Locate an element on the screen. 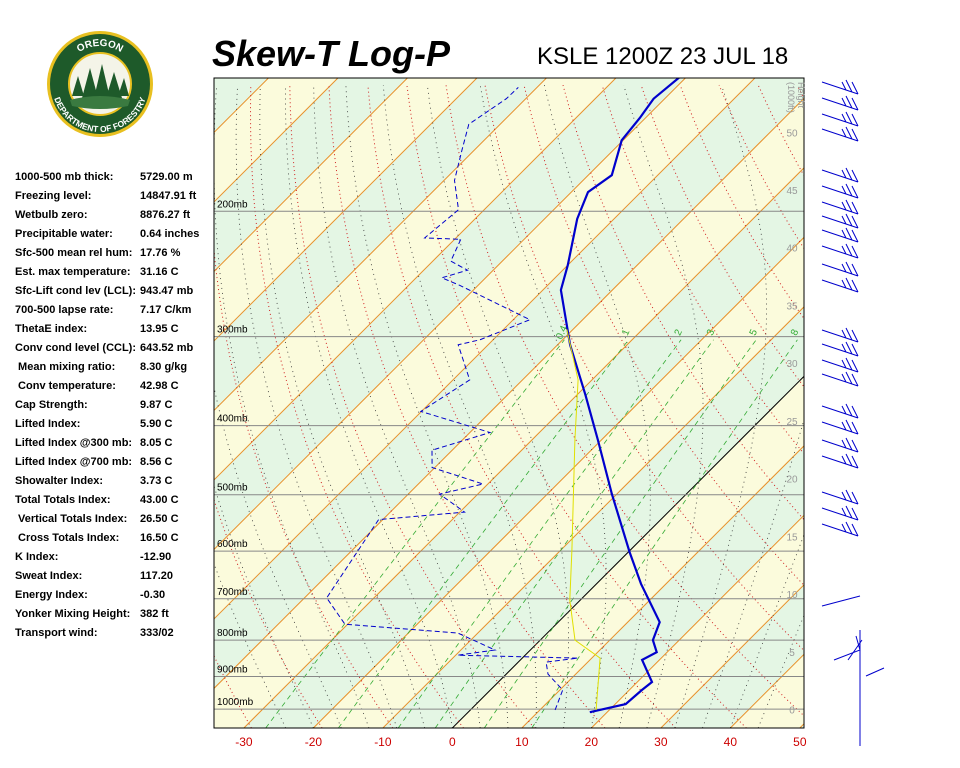 The height and width of the screenshot is (768, 960). logo: OREGON DEPARTMENT OF FORESTRY is located at coordinates (100, 84).